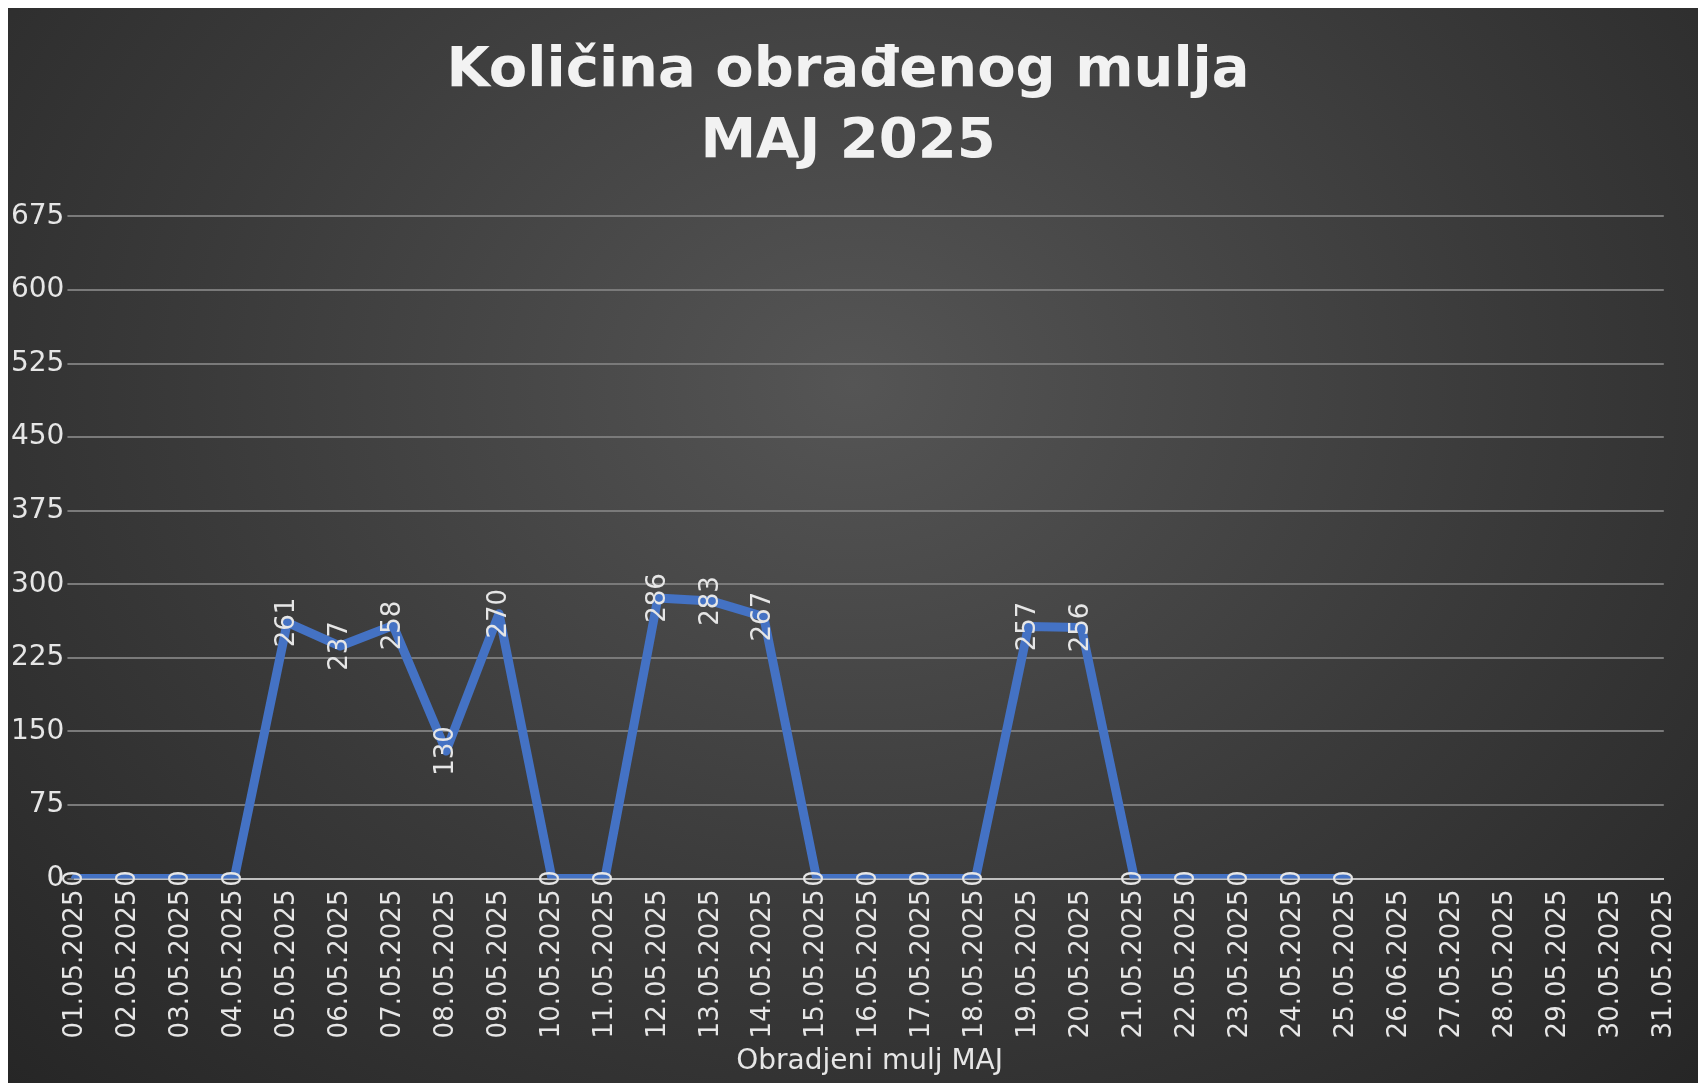  Describe the element at coordinates (284, 622) in the screenshot. I see `data-label: 261` at that location.